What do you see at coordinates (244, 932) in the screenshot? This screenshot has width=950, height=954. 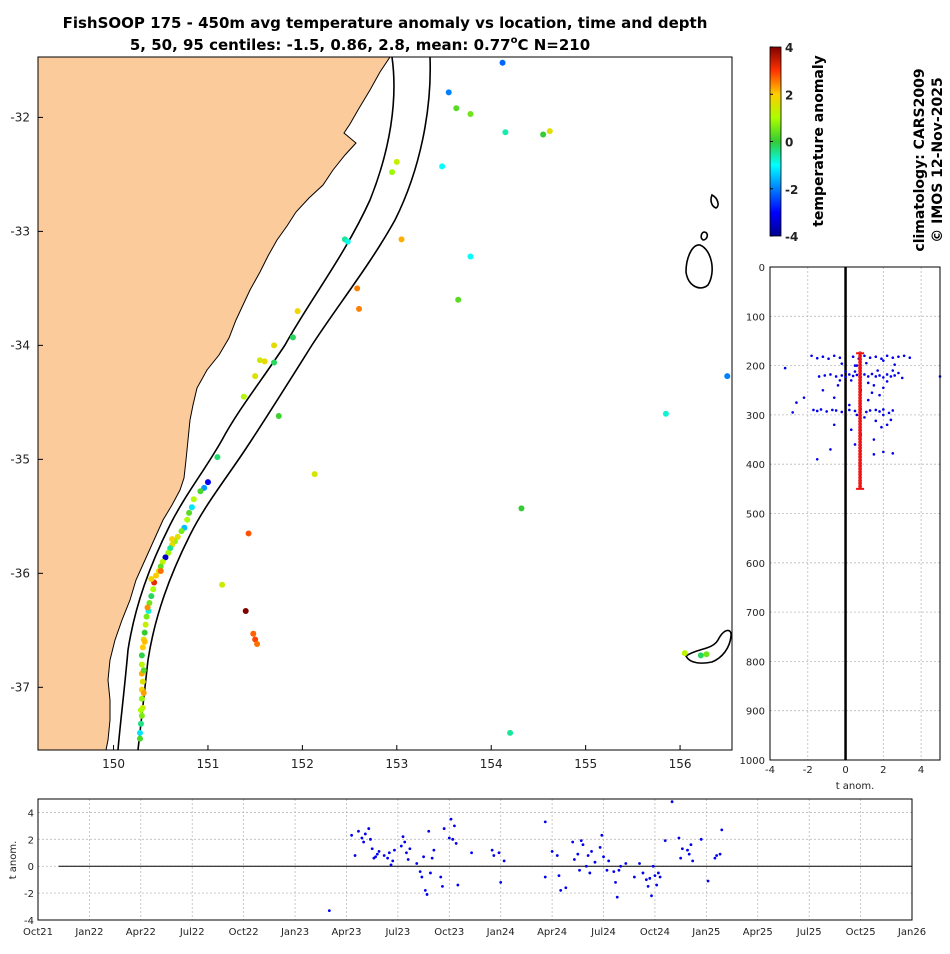 I see `timeseries-x-tick-label: Oct22` at bounding box center [244, 932].